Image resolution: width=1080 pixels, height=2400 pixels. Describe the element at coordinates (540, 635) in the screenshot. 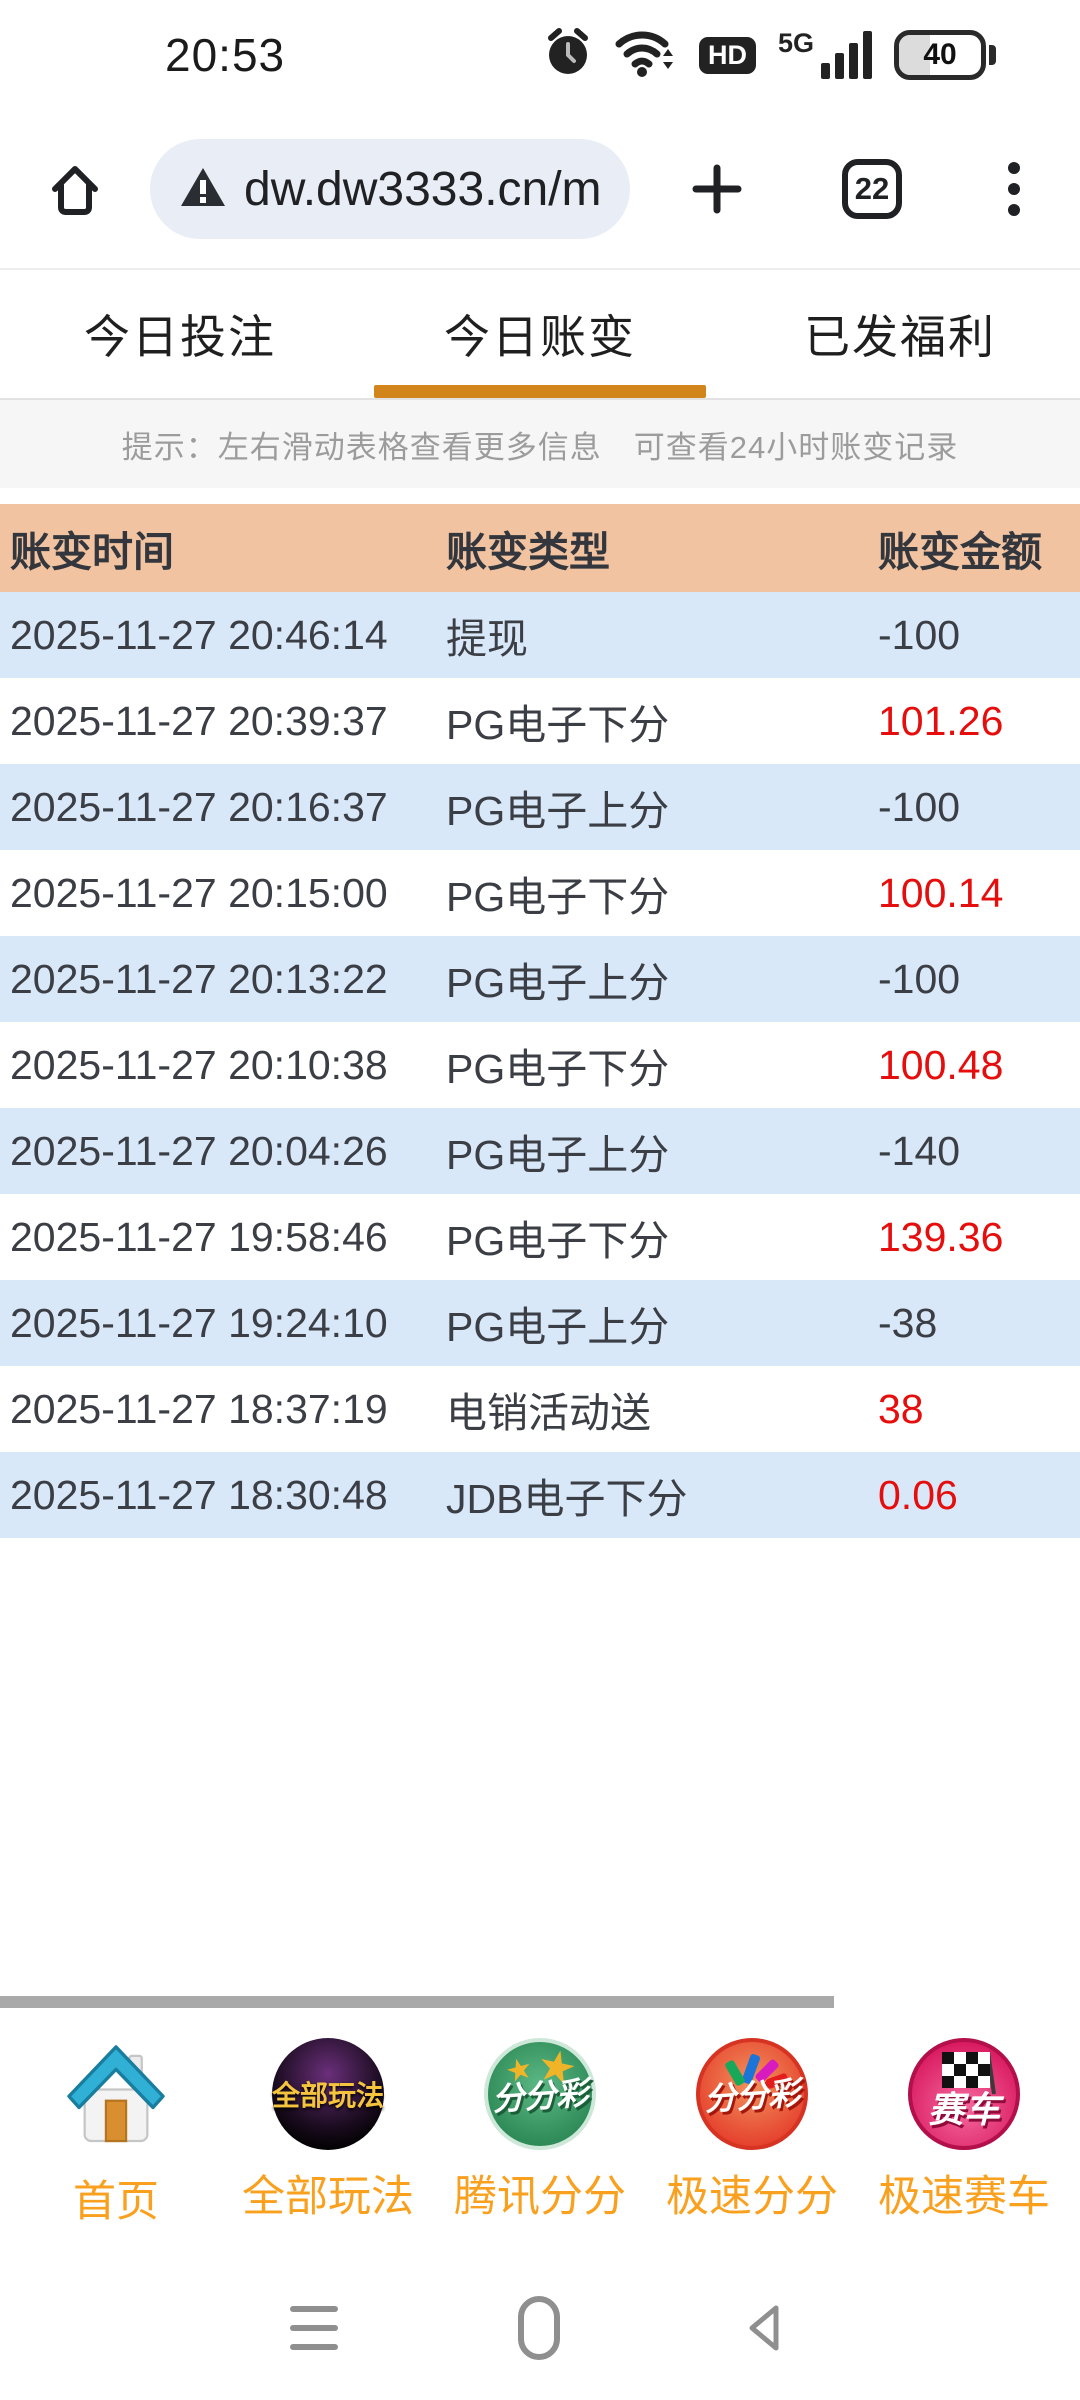

I see `table-row: 2025-11-27 20:46:14 提现 -100` at that location.